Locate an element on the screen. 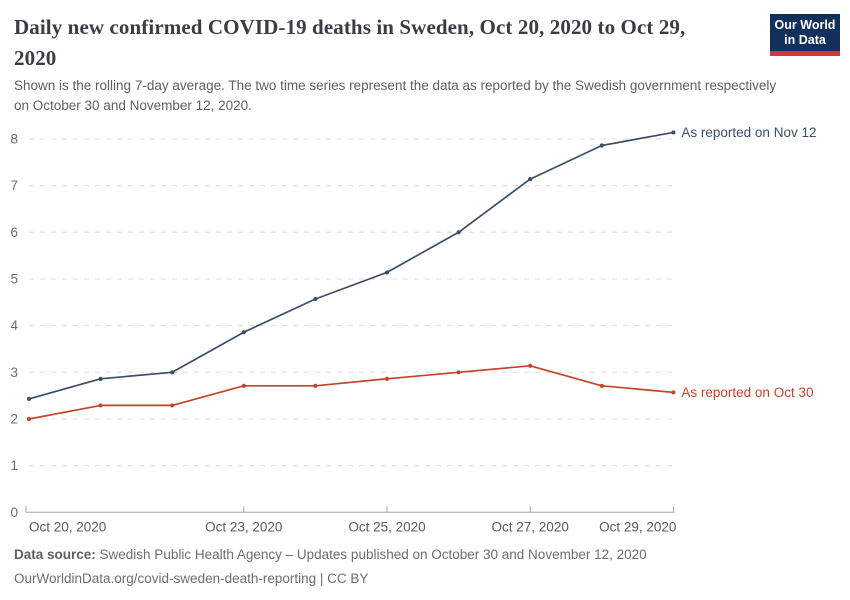 This screenshot has height=600, width=850. x-tick-label: Oct 27, 2020 is located at coordinates (530, 526).